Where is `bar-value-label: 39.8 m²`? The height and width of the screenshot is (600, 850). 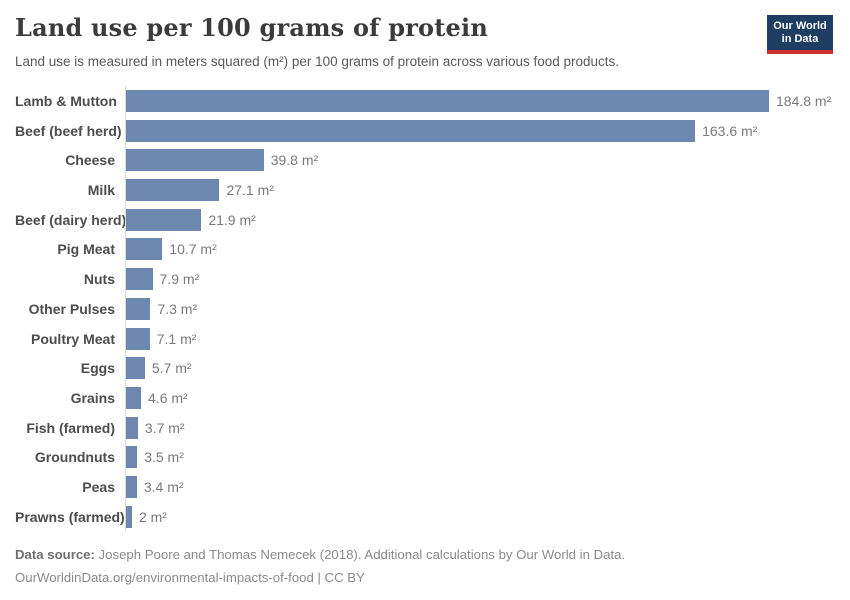
bar-value-label: 39.8 m² is located at coordinates (294, 160).